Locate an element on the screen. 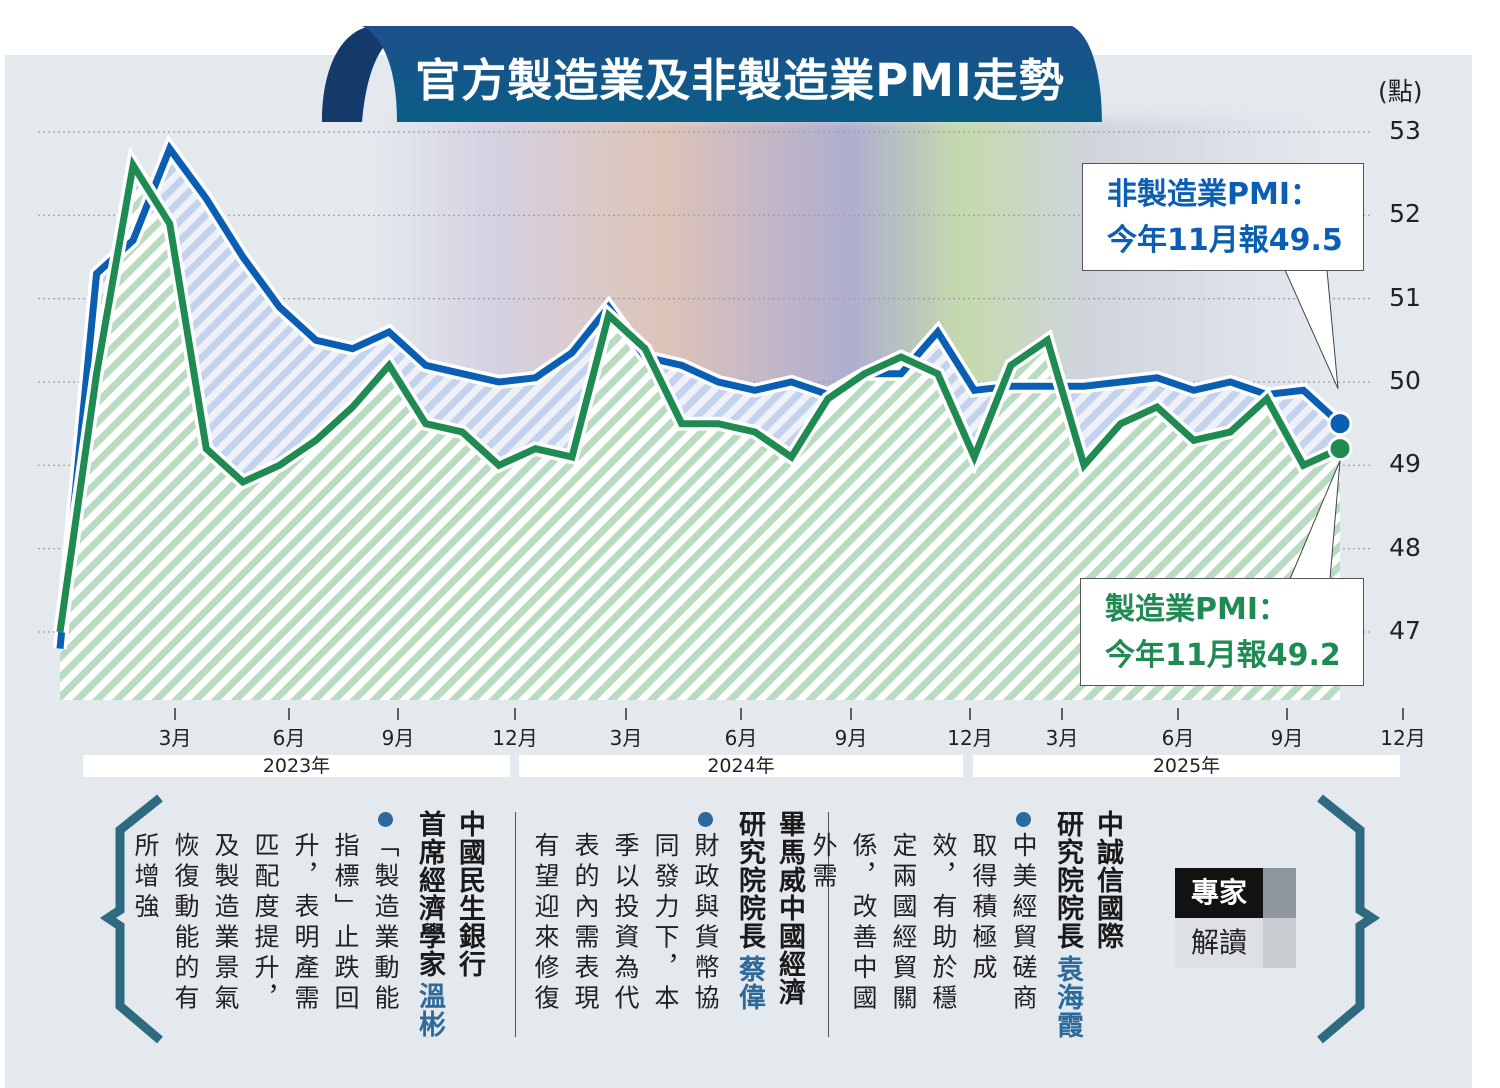 Image resolution: width=1500 pixels, height=1088 pixels. expert-quote: 財政與貨幣協同發力下，本季以投資為代表的內需表現有望迎來修復 is located at coordinates (625, 923).